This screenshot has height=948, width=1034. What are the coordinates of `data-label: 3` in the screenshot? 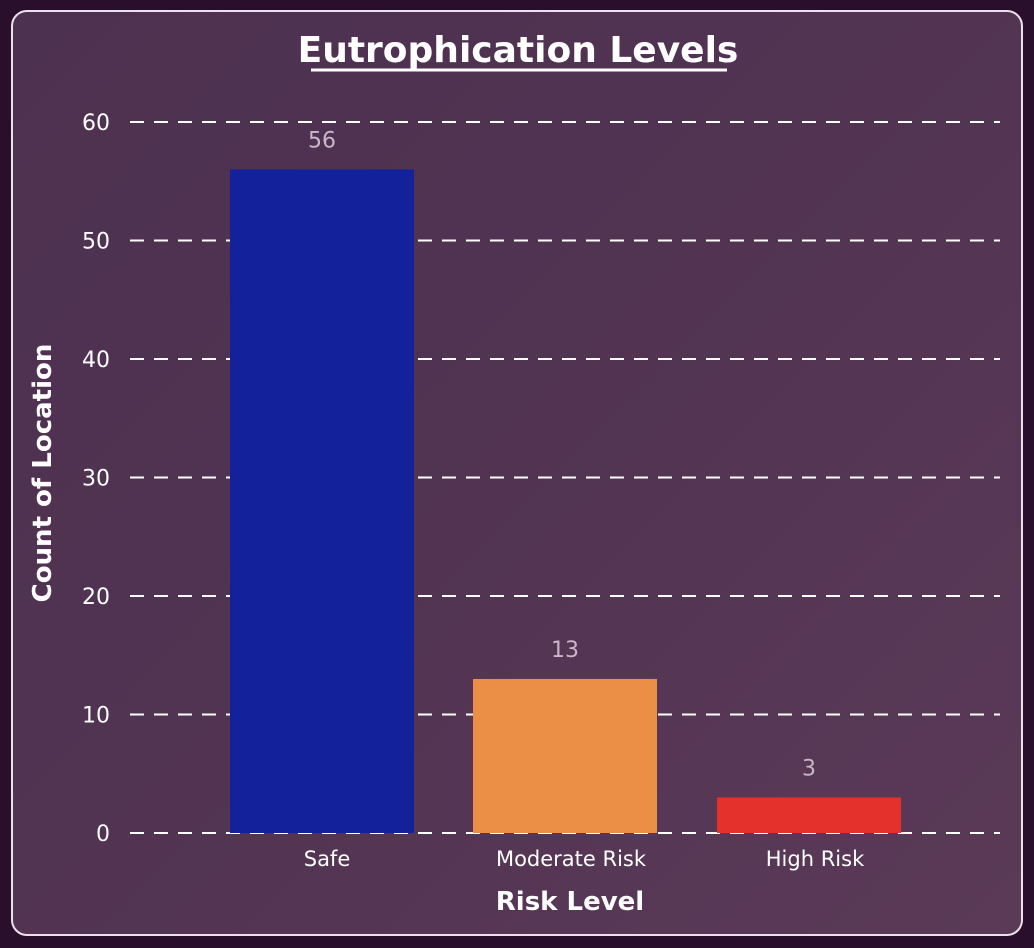 It's located at (809, 768).